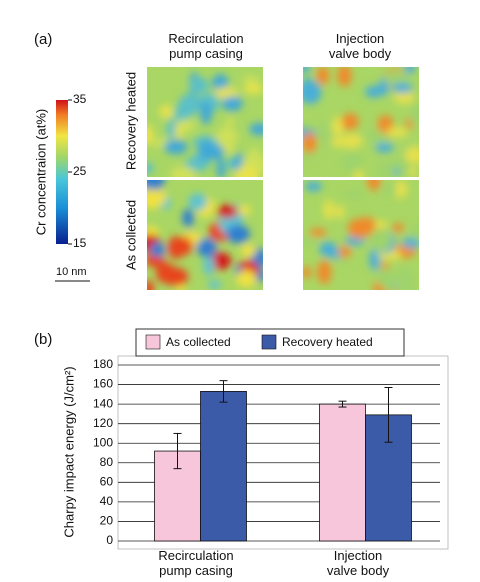  I want to click on column-title: Injection valve body, so click(360, 46).